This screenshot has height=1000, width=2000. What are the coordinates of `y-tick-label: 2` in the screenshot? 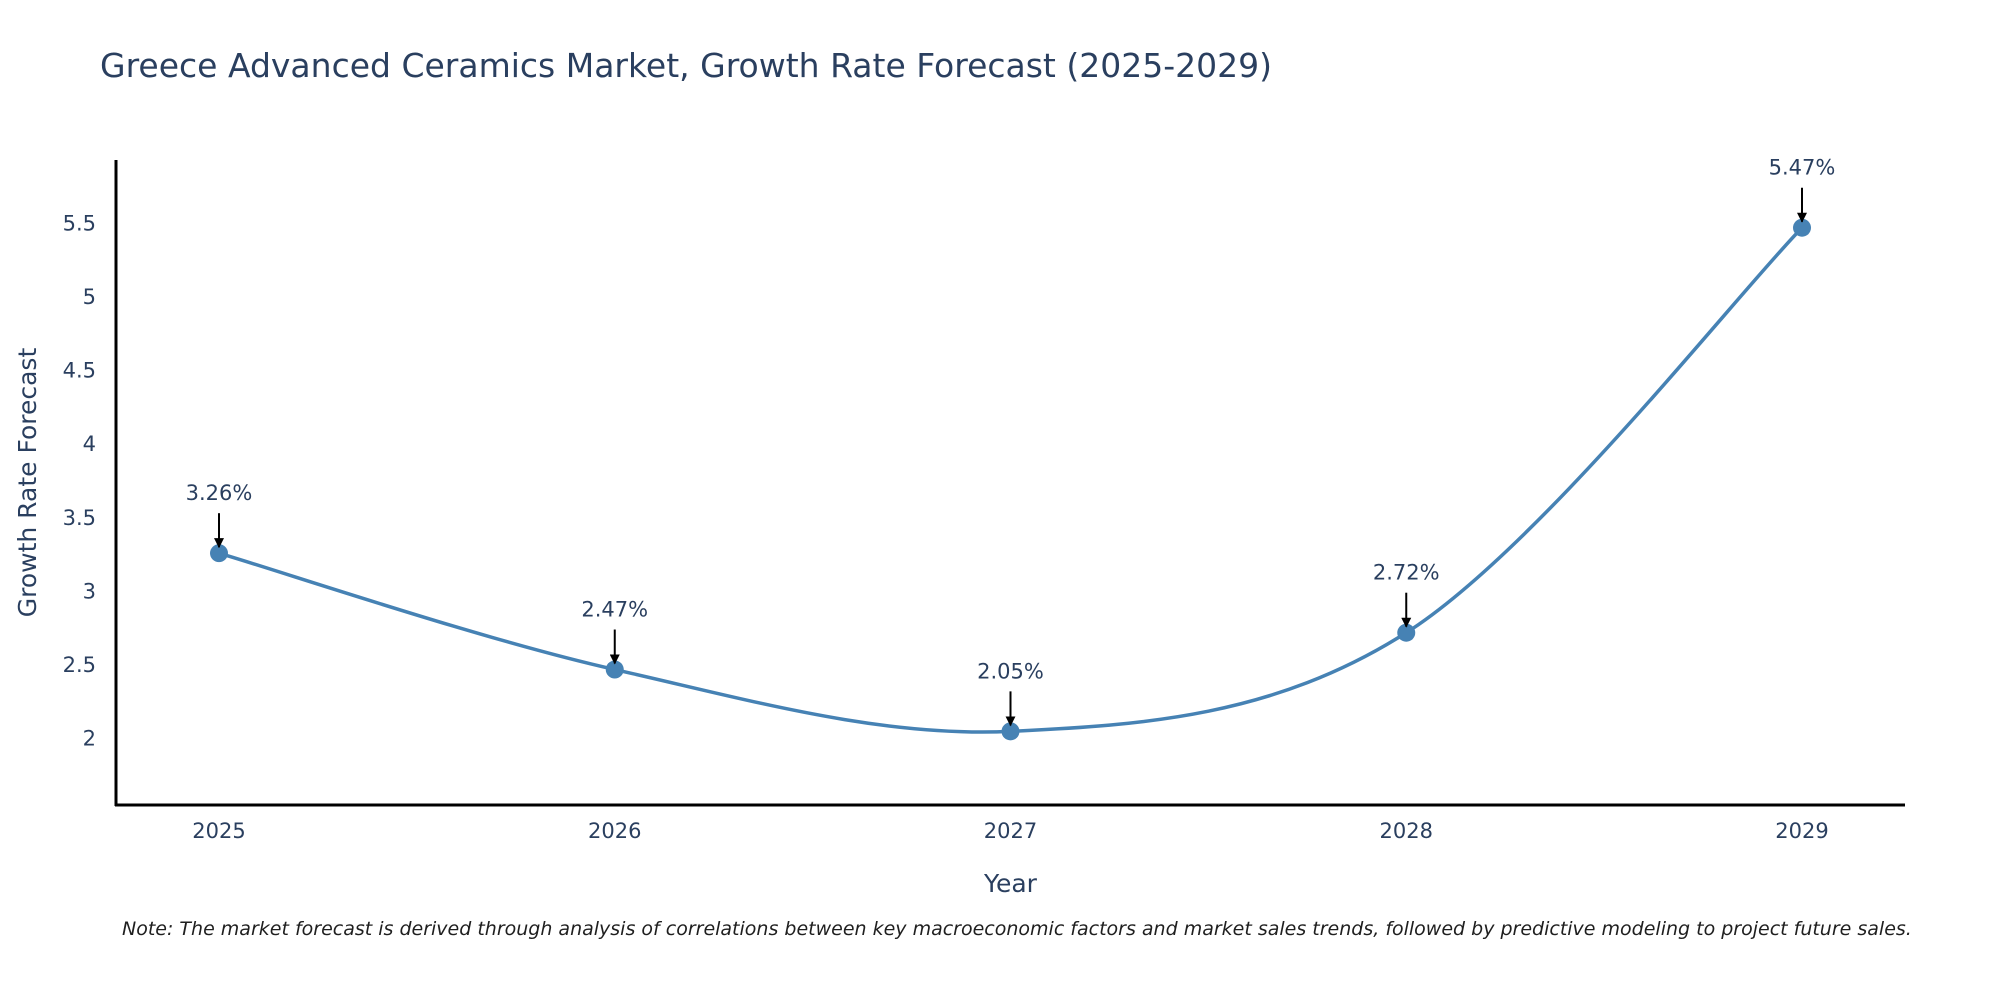 It's located at (89, 739).